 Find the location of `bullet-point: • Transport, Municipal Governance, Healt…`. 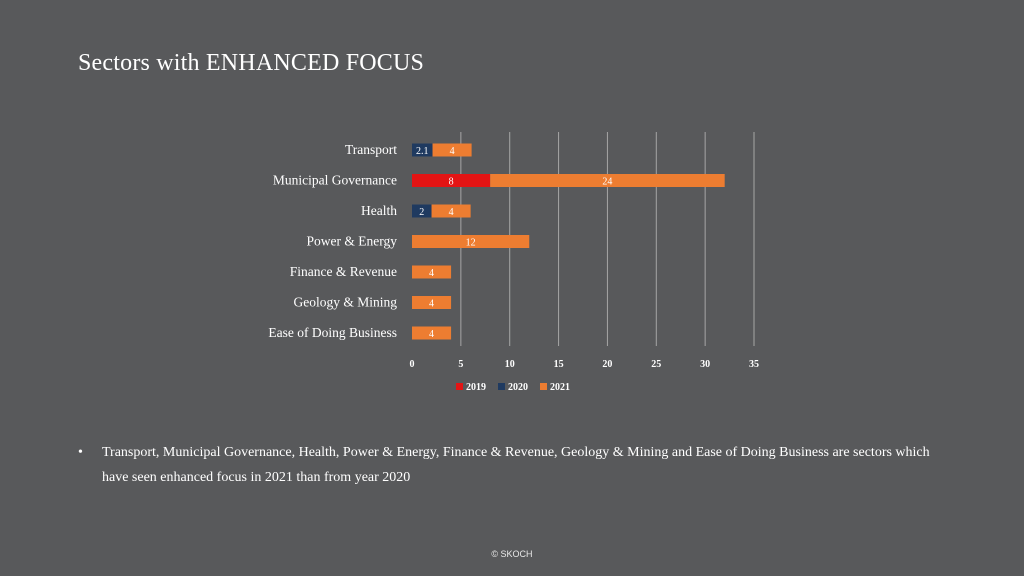

bullet-point: • Transport, Municipal Governance, Healt… is located at coordinates (513, 465).